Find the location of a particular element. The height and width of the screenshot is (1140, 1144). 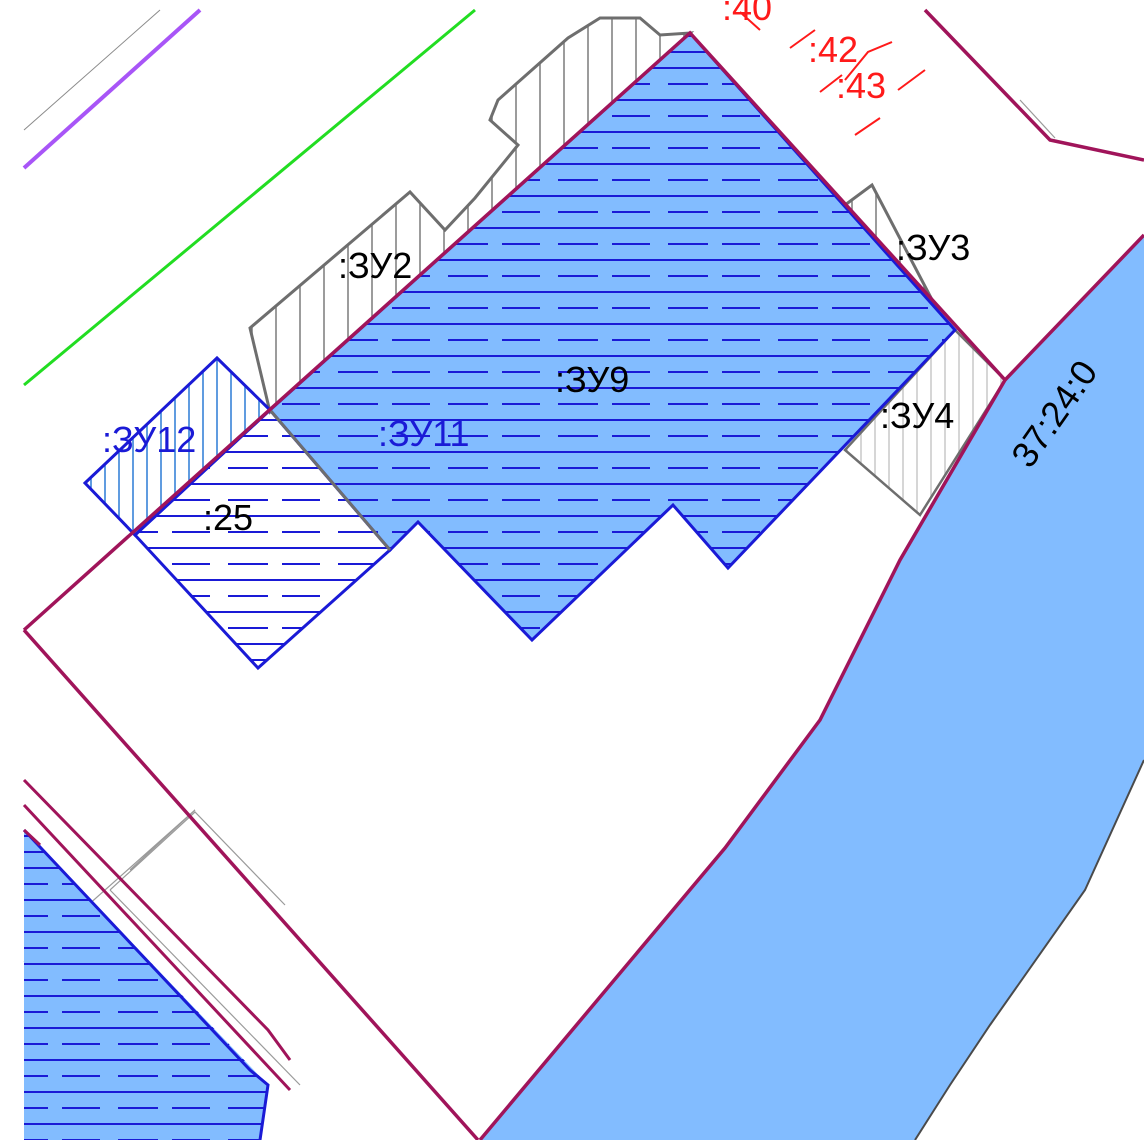

label-42: :42 is located at coordinates (833, 49).